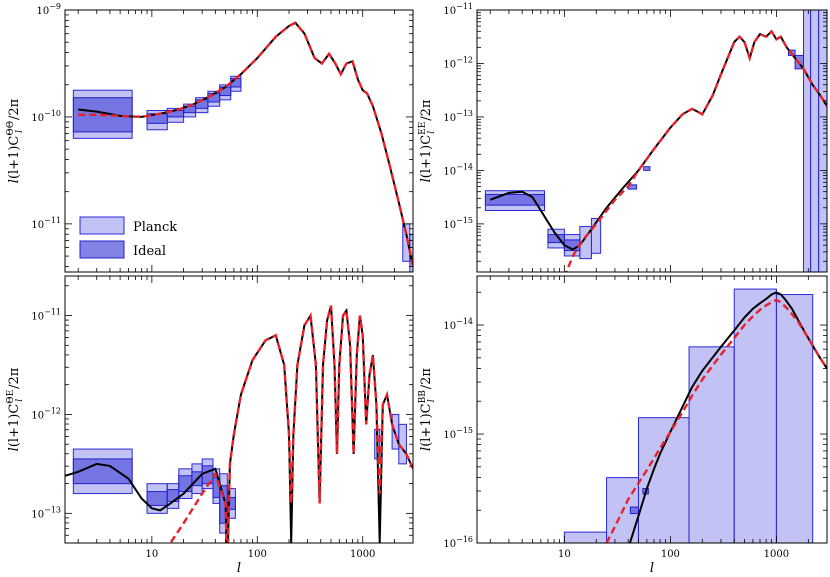 Image resolution: width=830 pixels, height=577 pixels. What do you see at coordinates (102, 249) in the screenshot?
I see `legend-ideal-swatch` at bounding box center [102, 249].